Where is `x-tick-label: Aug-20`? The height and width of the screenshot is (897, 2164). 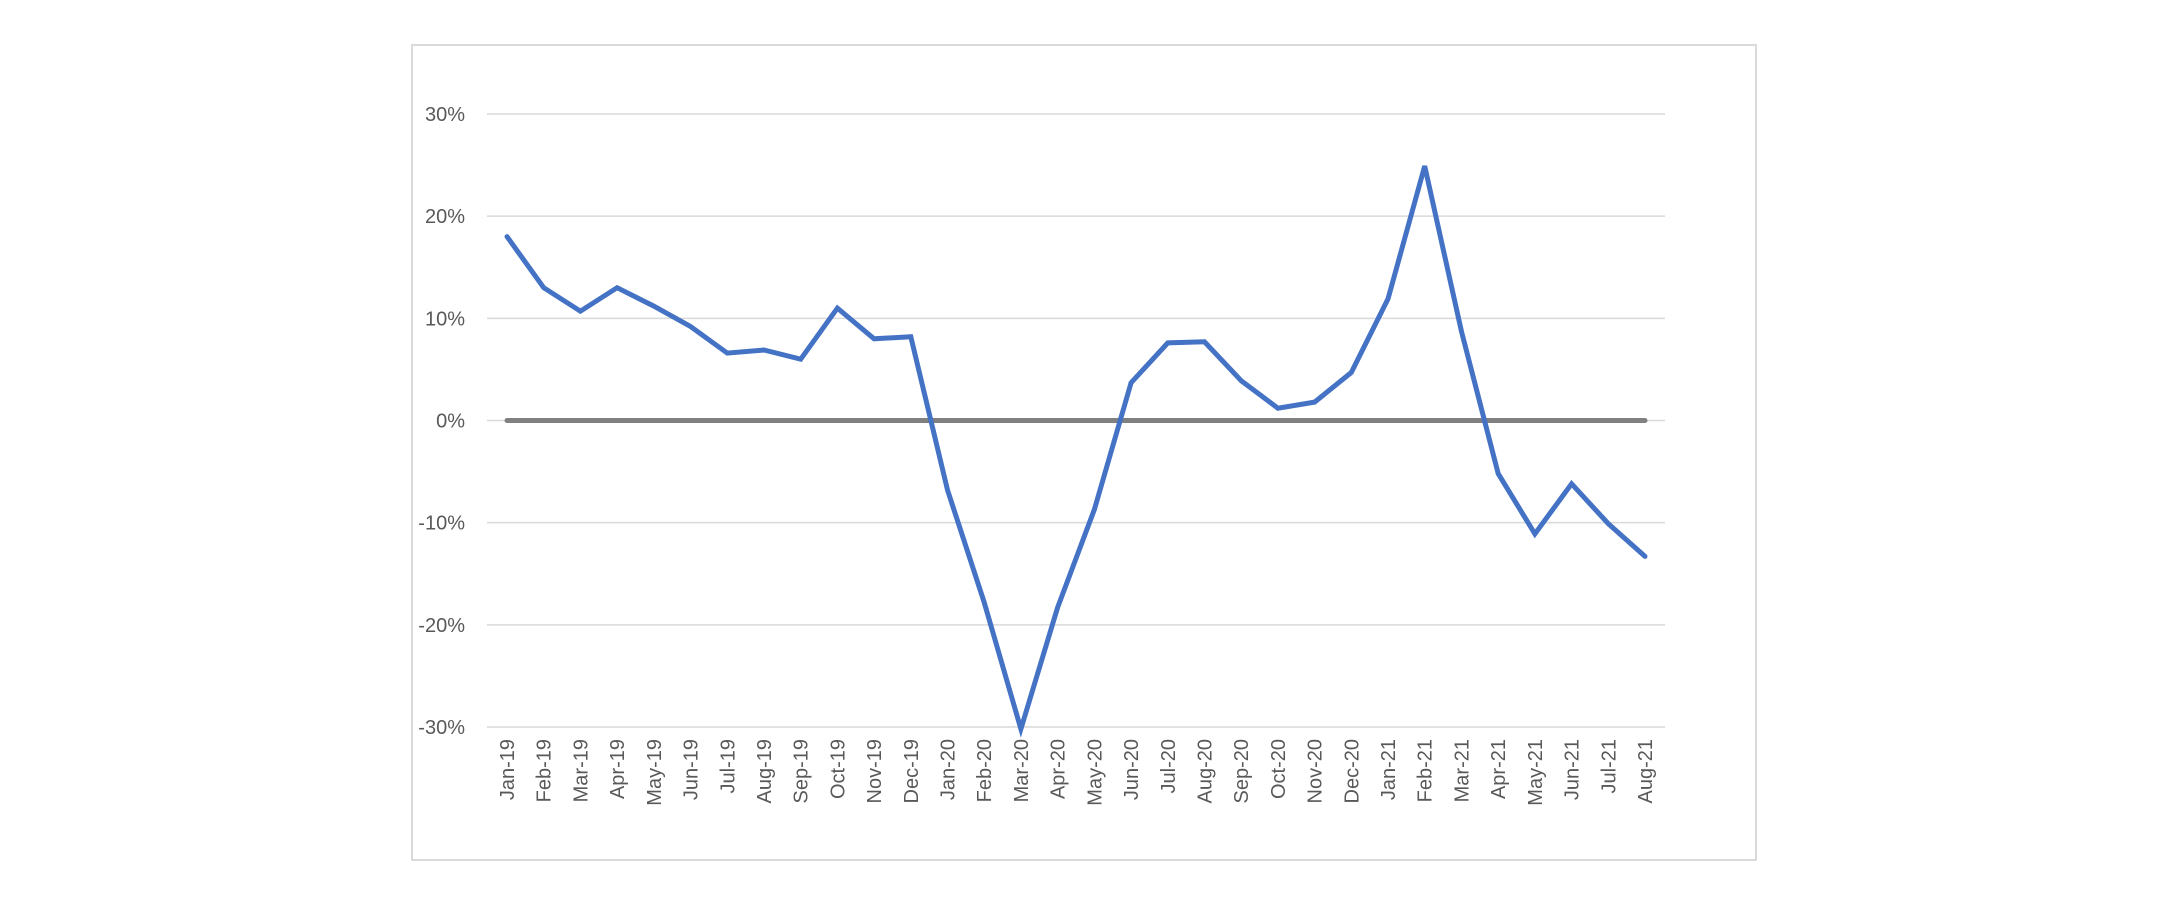
x-tick-label: Aug-20 is located at coordinates (1205, 771).